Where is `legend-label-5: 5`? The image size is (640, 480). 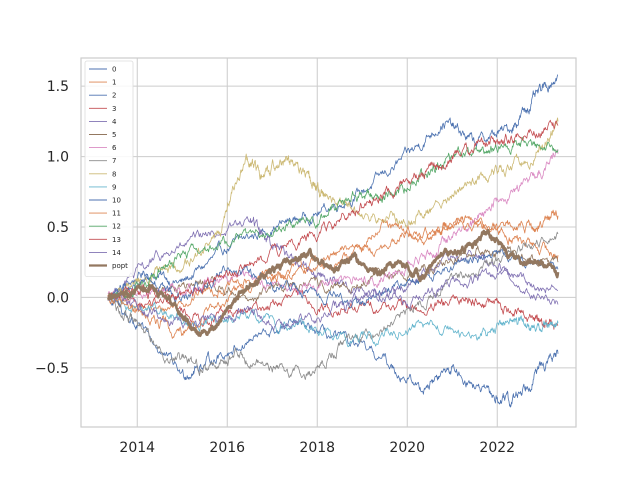 legend-label-5: 5 is located at coordinates (114, 135).